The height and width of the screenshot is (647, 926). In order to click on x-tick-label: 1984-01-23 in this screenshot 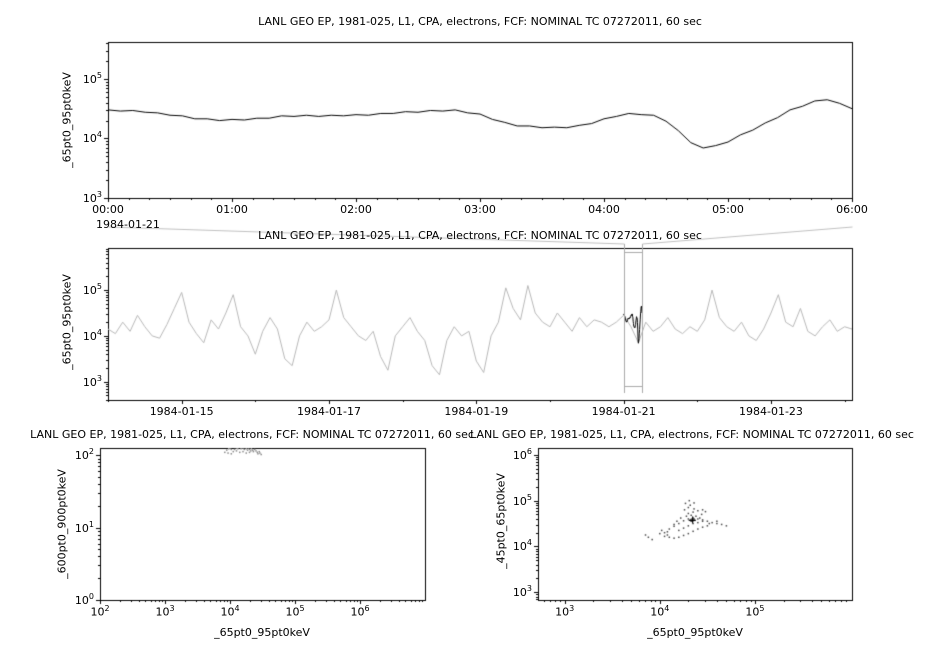, I will do `click(771, 411)`.